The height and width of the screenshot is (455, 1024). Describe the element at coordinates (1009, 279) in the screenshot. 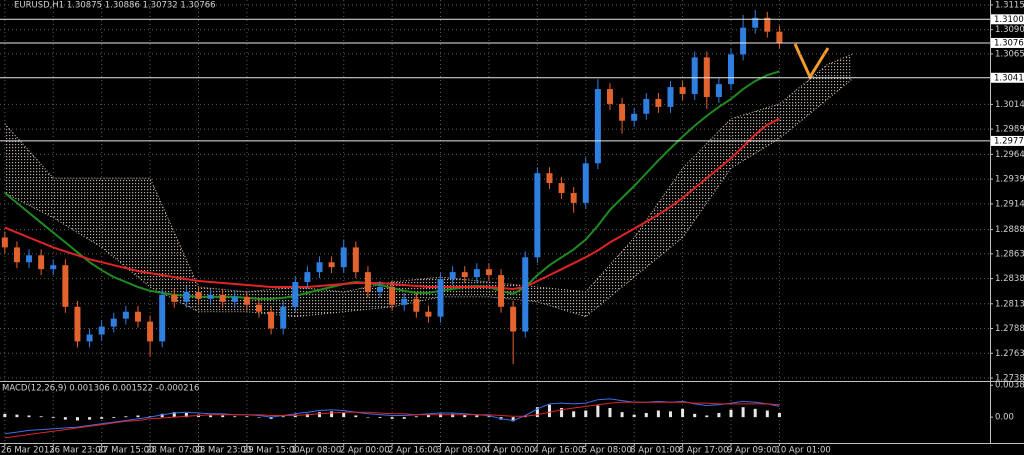

I see `y-tick-label: 1.28385` at that location.